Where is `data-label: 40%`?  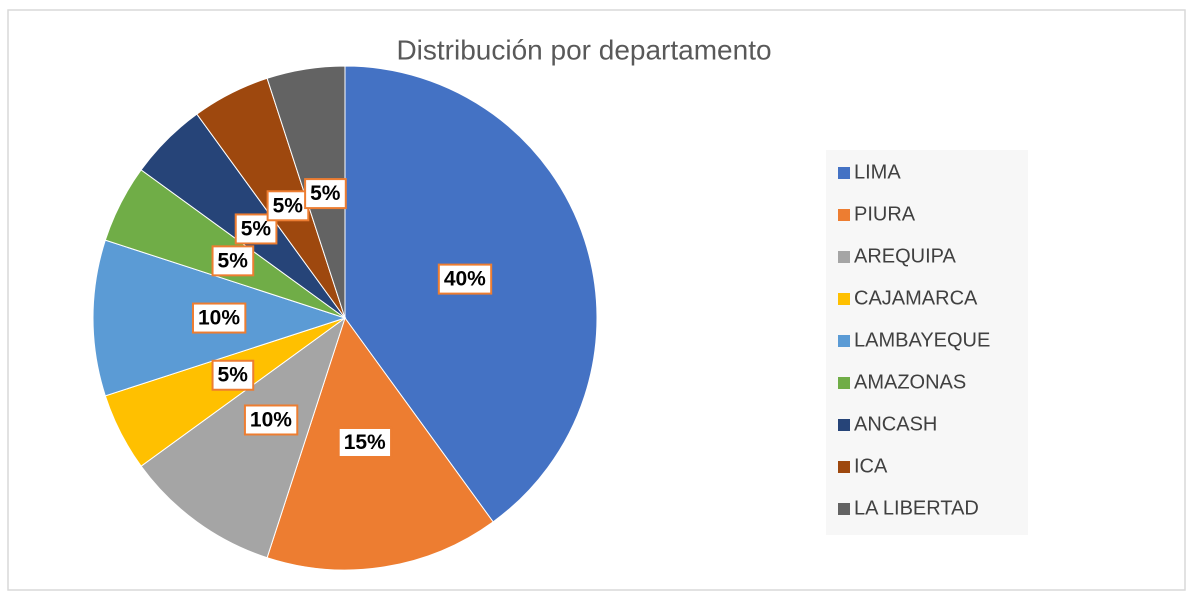 data-label: 40% is located at coordinates (465, 279).